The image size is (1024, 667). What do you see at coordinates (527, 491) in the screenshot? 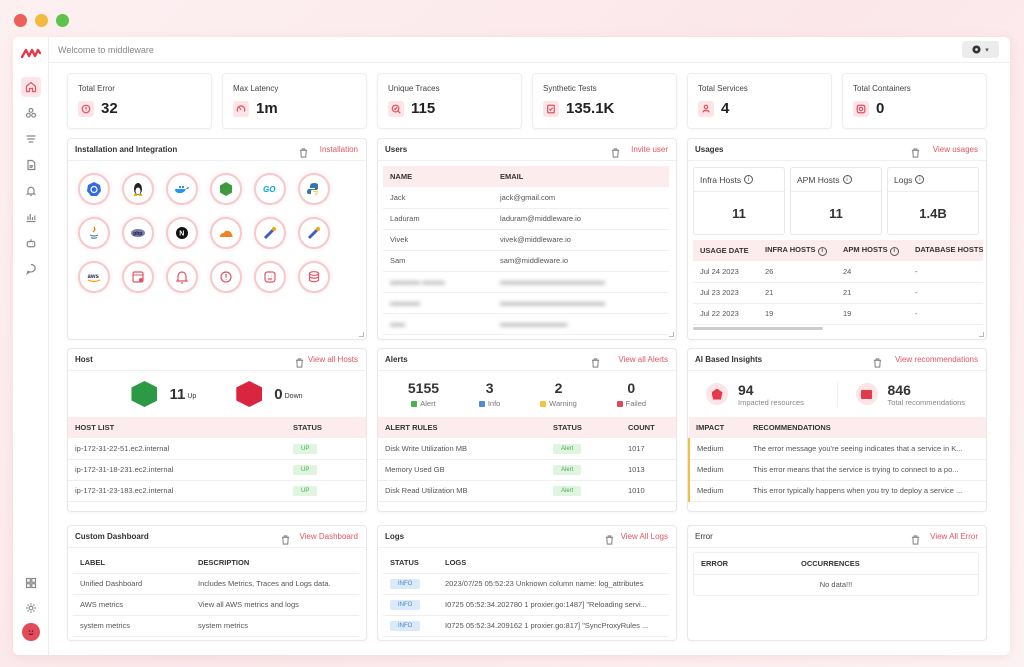
I see `table-row: Disk Read Utilization MB Alert 1010` at bounding box center [527, 491].